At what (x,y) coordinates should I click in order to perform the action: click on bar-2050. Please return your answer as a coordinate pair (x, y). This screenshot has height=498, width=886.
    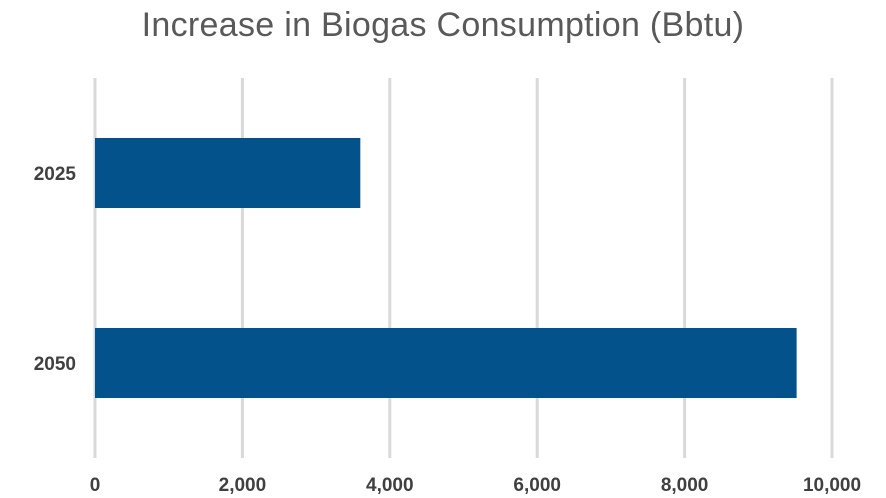
    Looking at the image, I should click on (446, 363).